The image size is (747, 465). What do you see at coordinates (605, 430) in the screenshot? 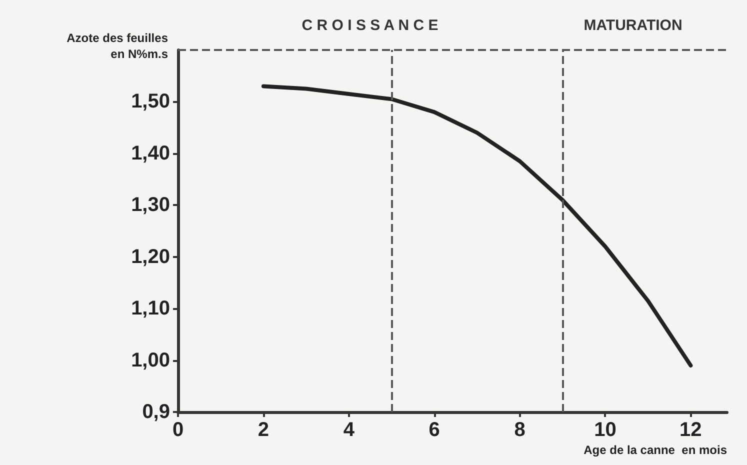
I see `x-tick-label: 10` at bounding box center [605, 430].